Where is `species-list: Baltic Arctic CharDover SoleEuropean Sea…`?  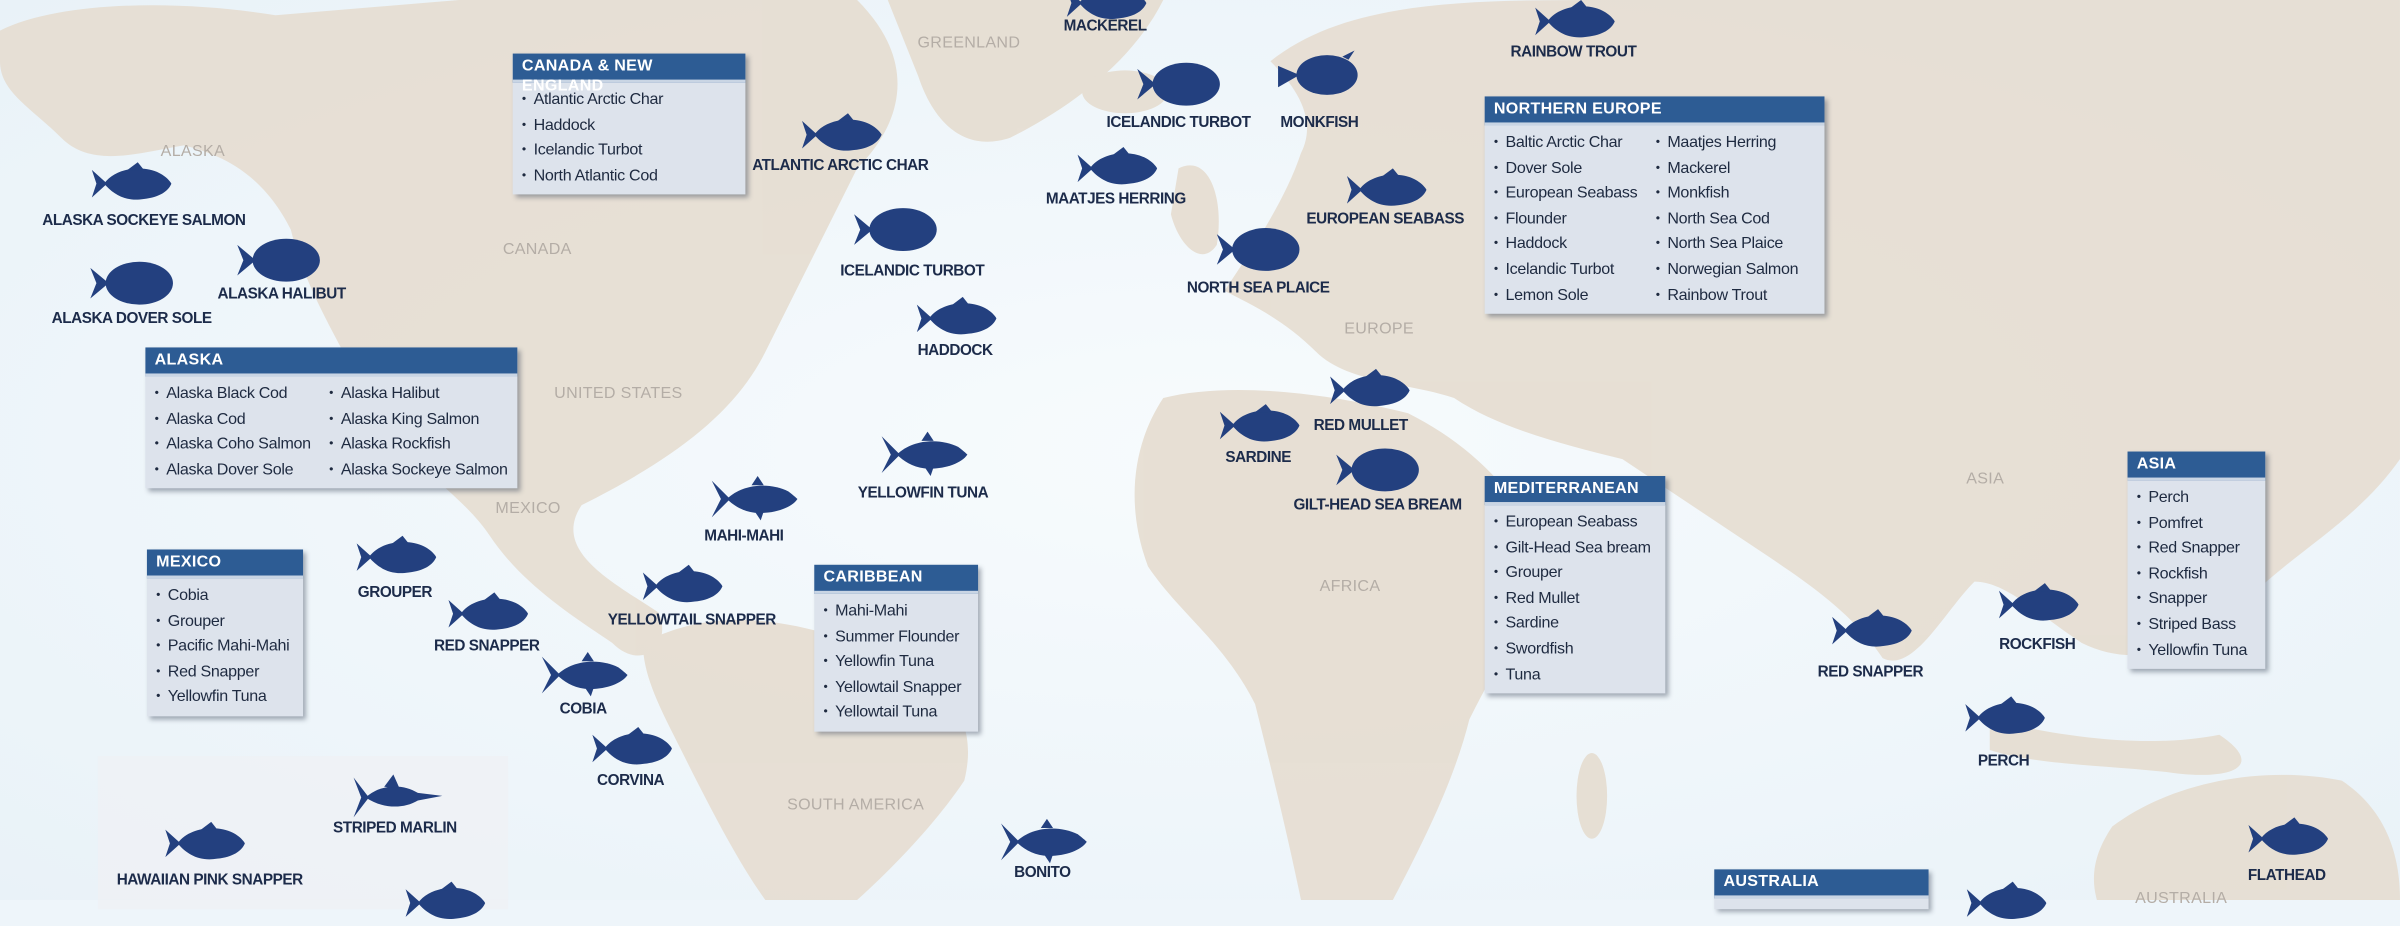 species-list: Baltic Arctic CharDover SoleEuropean Sea… is located at coordinates (1655, 220).